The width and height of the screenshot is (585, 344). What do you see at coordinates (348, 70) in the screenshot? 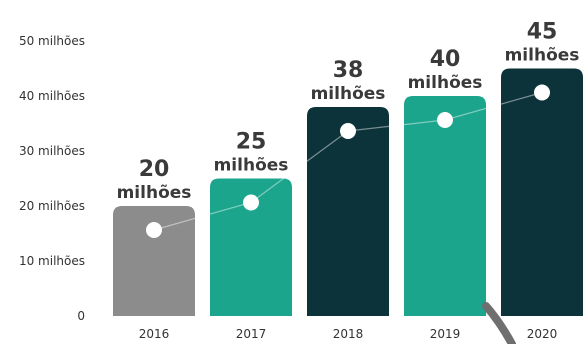
I see `data-label-value: 38` at bounding box center [348, 70].